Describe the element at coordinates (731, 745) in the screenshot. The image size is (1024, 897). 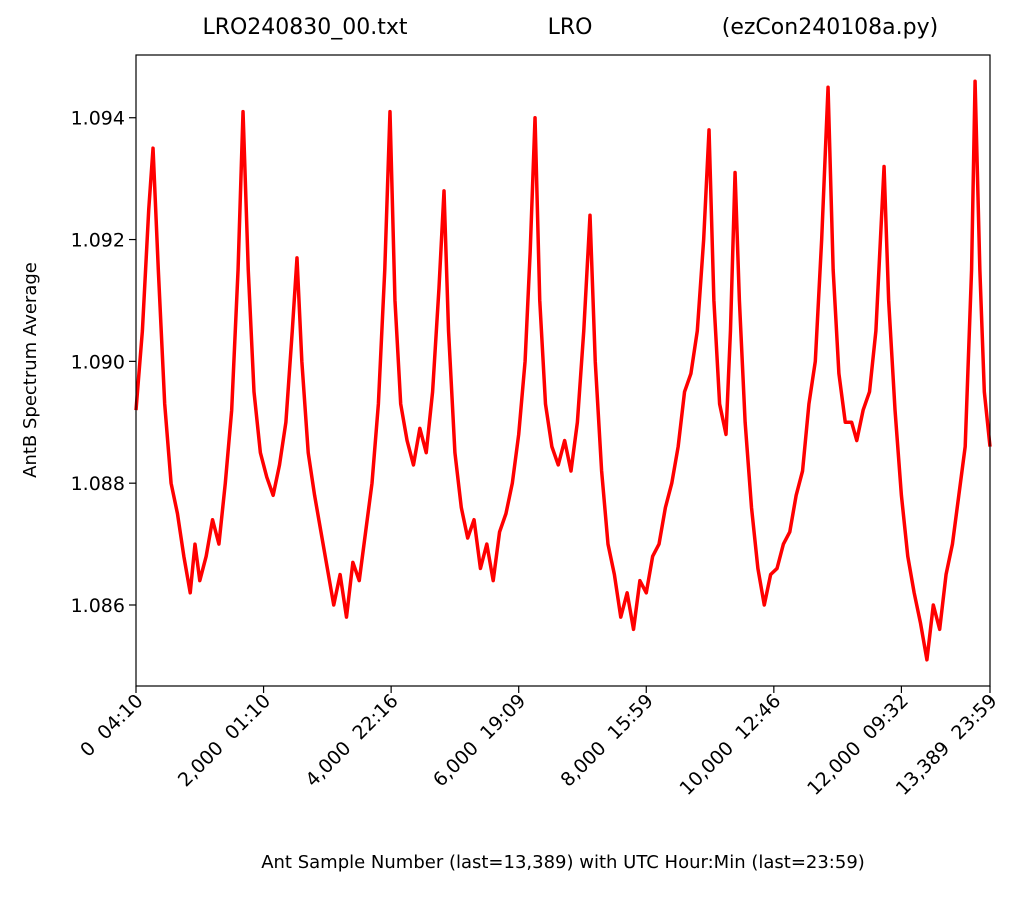
I see `x-tick-label: 10,000 12:46` at that location.